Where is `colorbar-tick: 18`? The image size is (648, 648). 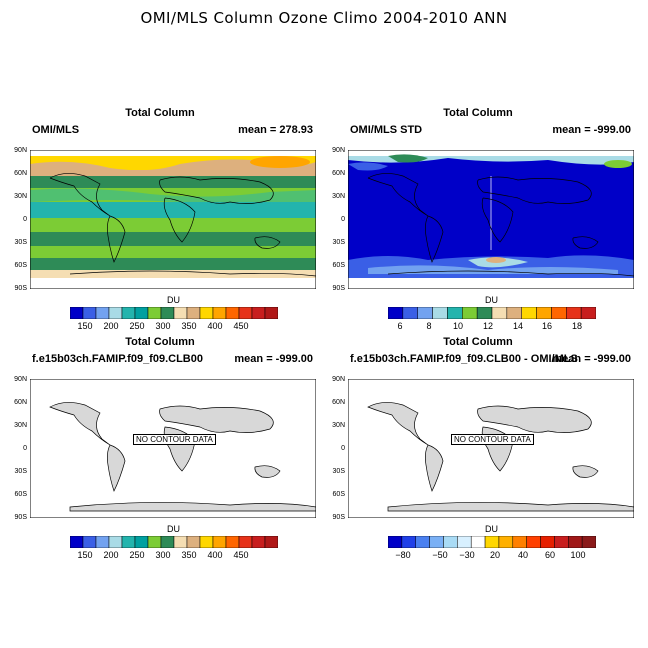 colorbar-tick: 18 is located at coordinates (576, 326).